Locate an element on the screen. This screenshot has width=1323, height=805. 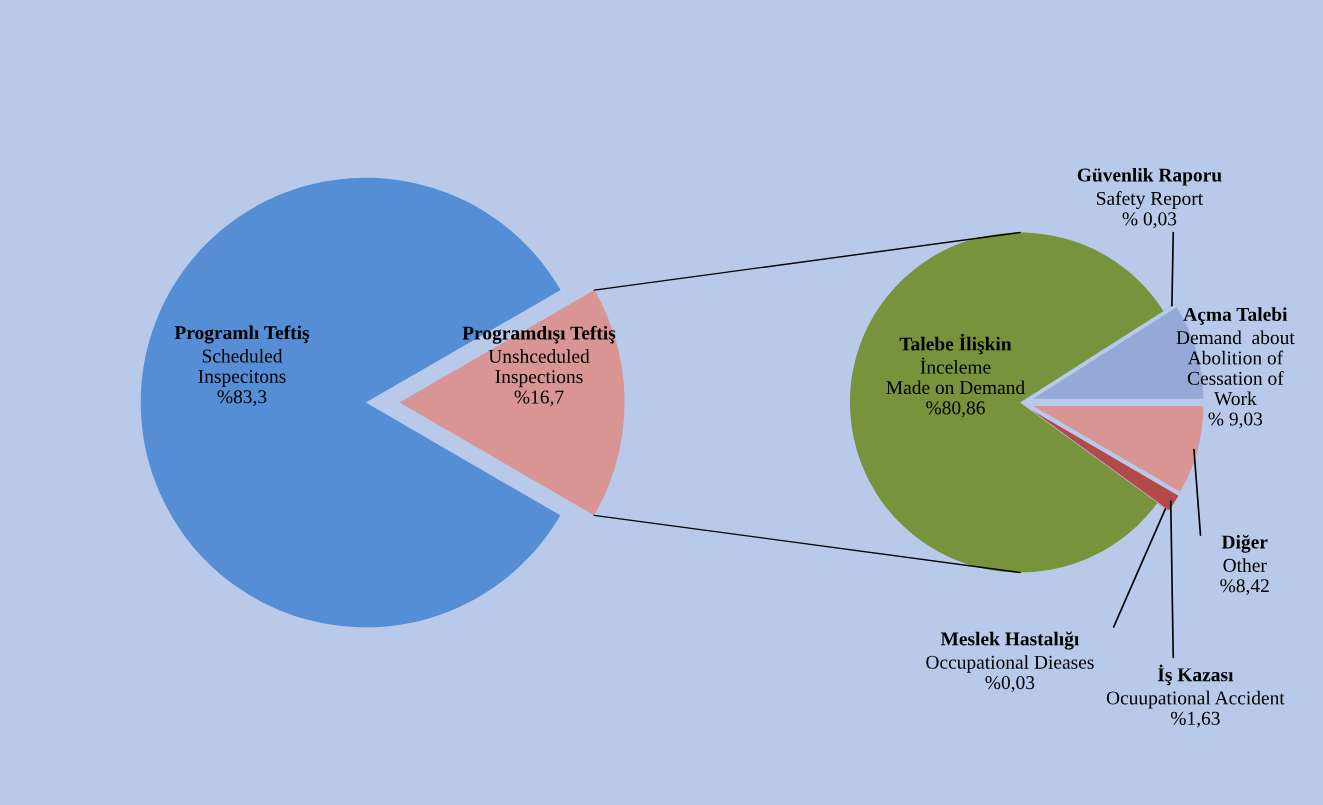
slice-label: Programdışı Teftiş Unshceduled Inspections is located at coordinates (539, 356).